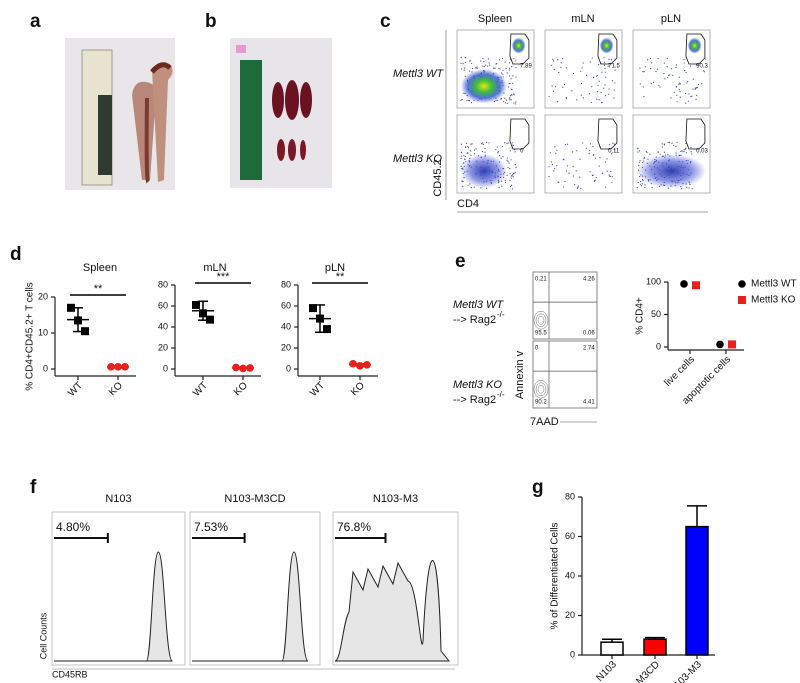 This screenshot has height=683, width=800. What do you see at coordinates (656, 314) in the screenshot?
I see `y-tick-label: 50` at bounding box center [656, 314].